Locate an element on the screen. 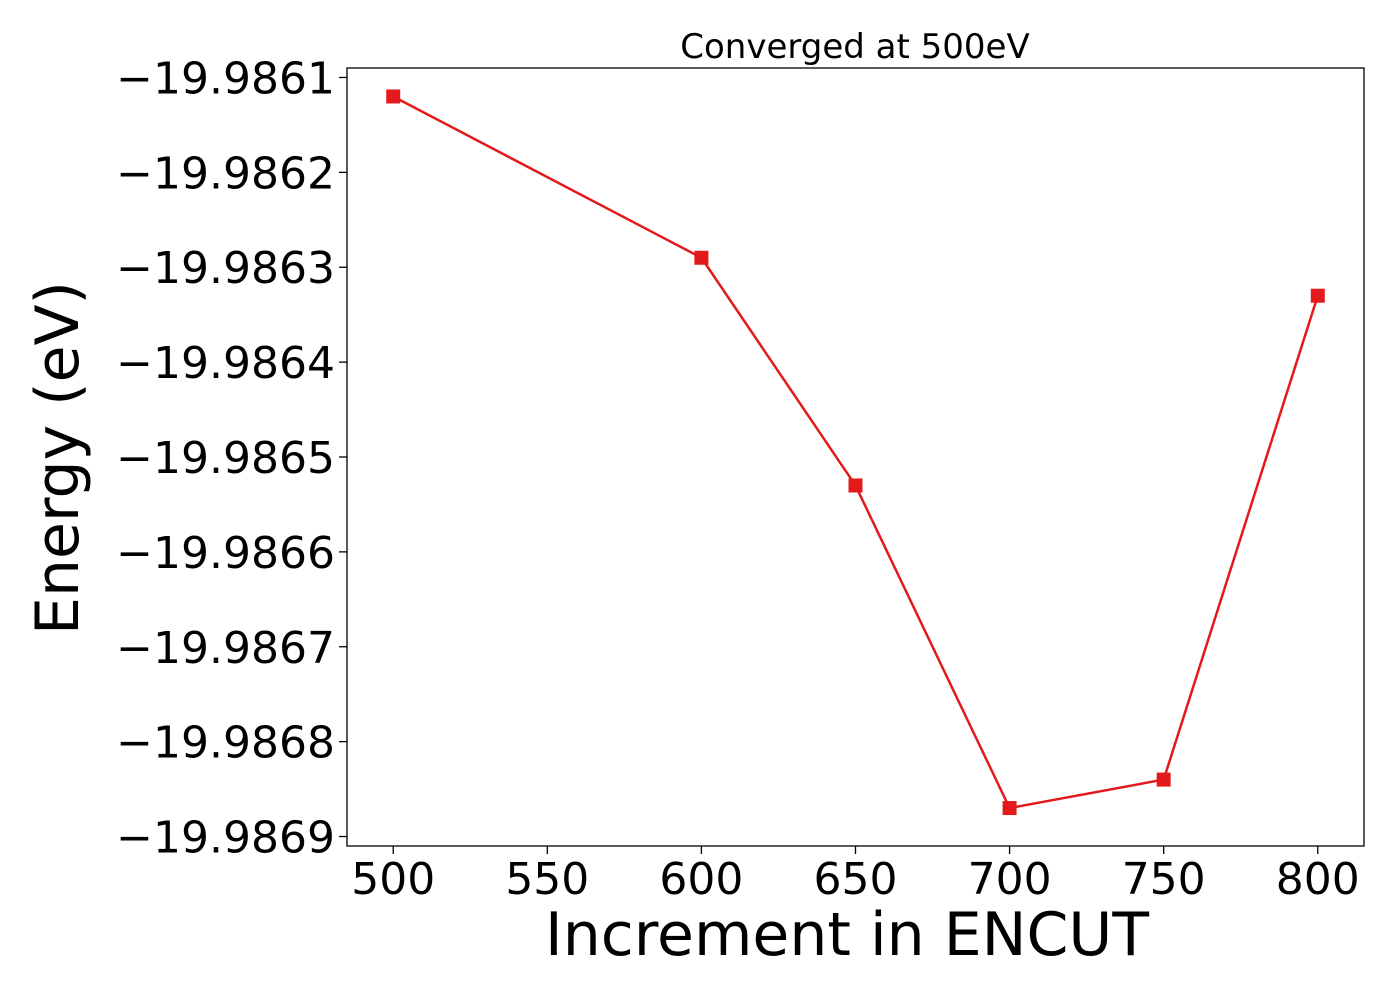 Image resolution: width=1400 pixels, height=1004 pixels. y-tick-label: −19.9868 is located at coordinates (225, 743).